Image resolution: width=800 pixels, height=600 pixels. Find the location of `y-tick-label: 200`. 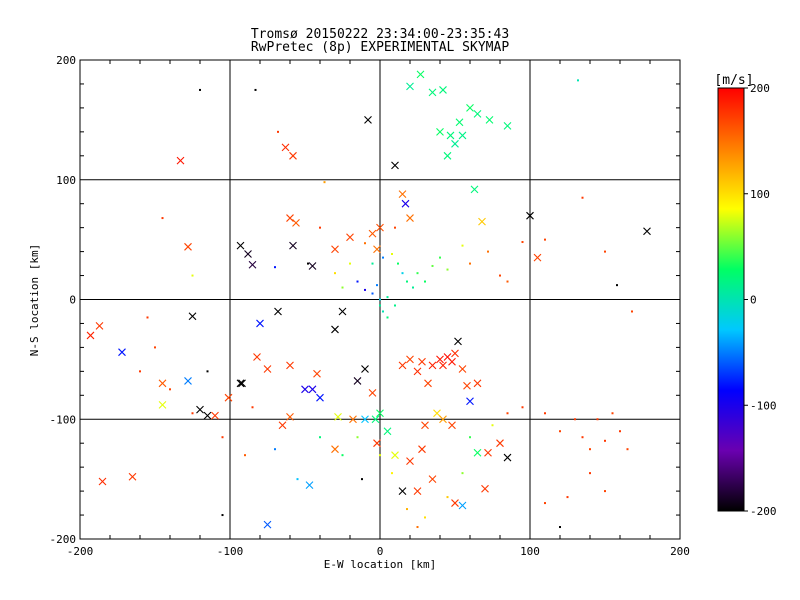

y-tick-label: 200 is located at coordinates (66, 60).